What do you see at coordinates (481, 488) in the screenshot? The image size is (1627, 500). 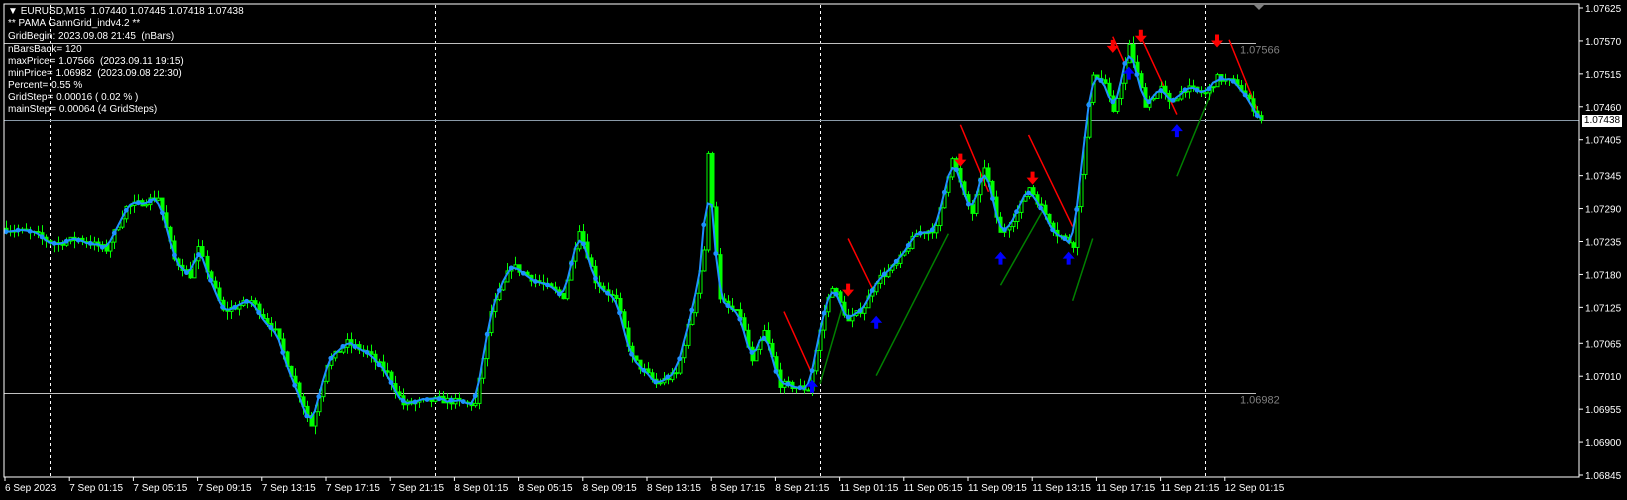 I see `time-tick-label: 8 Sep 01:15` at bounding box center [481, 488].